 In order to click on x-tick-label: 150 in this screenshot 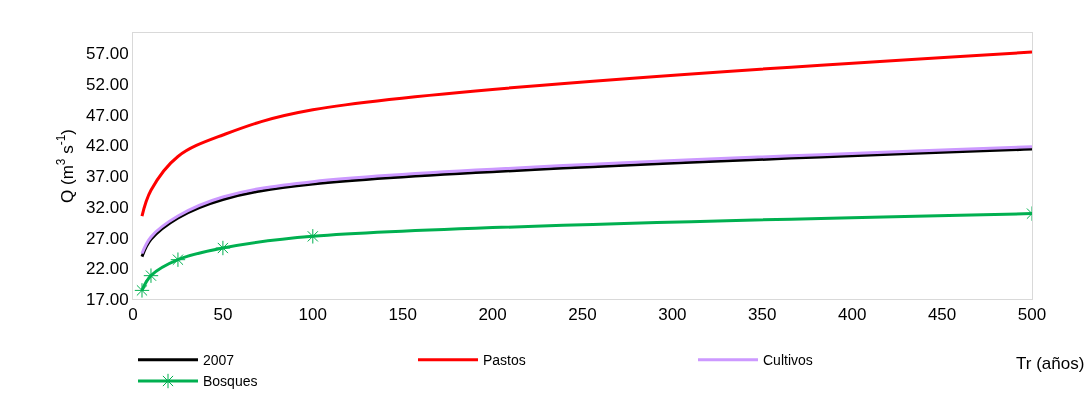, I will do `click(402, 315)`.